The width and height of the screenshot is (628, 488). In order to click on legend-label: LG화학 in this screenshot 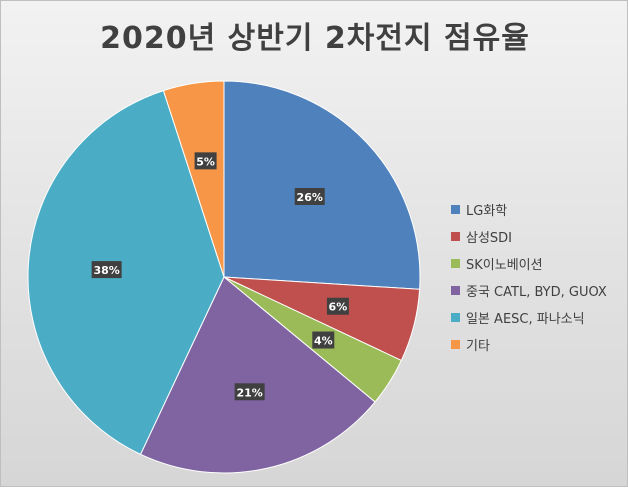, I will do `click(487, 211)`.